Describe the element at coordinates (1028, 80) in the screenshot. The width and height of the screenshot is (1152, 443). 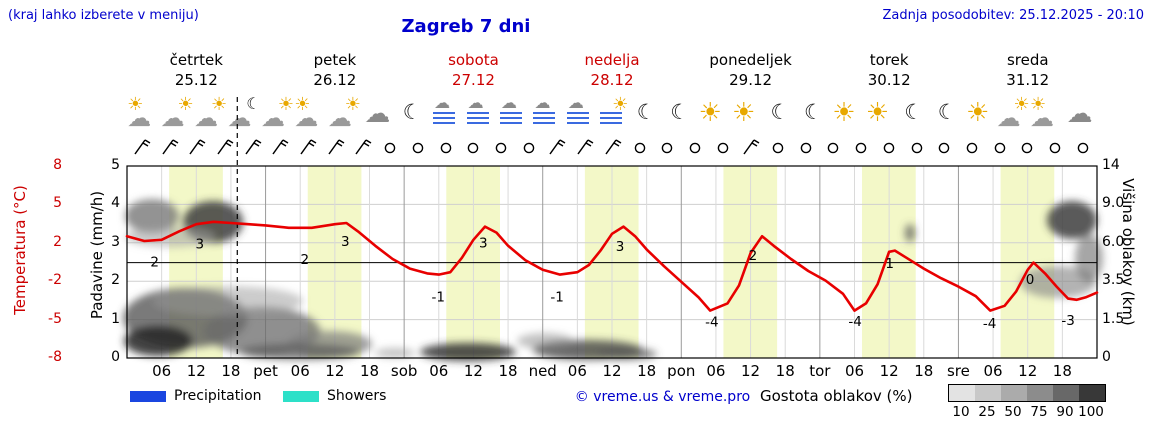
I see `day-date: 31.12` at that location.